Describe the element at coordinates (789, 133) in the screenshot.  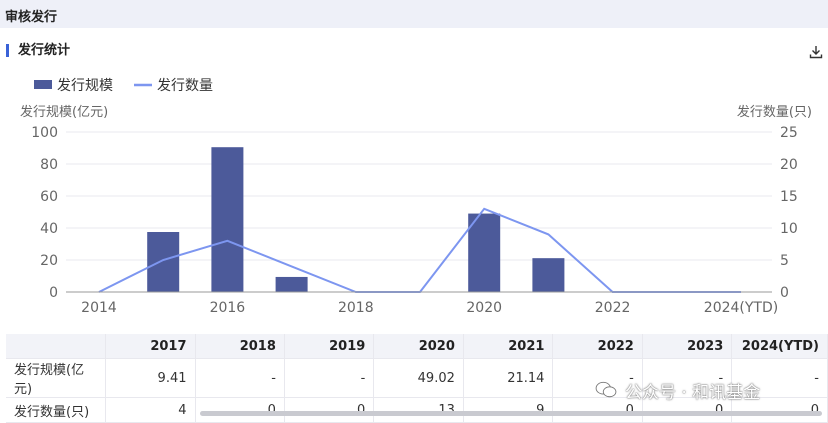
I see `y-right-tick-label: 25` at that location.